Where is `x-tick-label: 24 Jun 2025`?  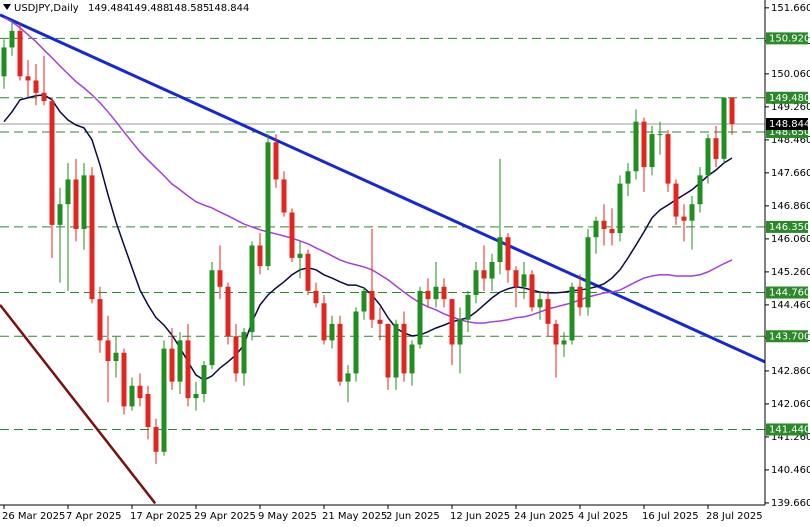
x-tick-label: 24 Jun 2025 is located at coordinates (544, 516).